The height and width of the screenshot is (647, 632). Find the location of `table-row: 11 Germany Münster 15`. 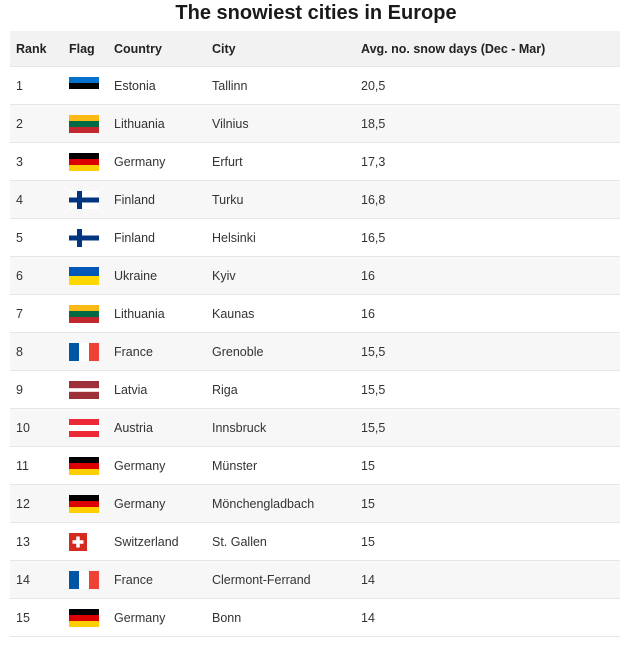

table-row: 11 Germany Münster 15 is located at coordinates (315, 465).